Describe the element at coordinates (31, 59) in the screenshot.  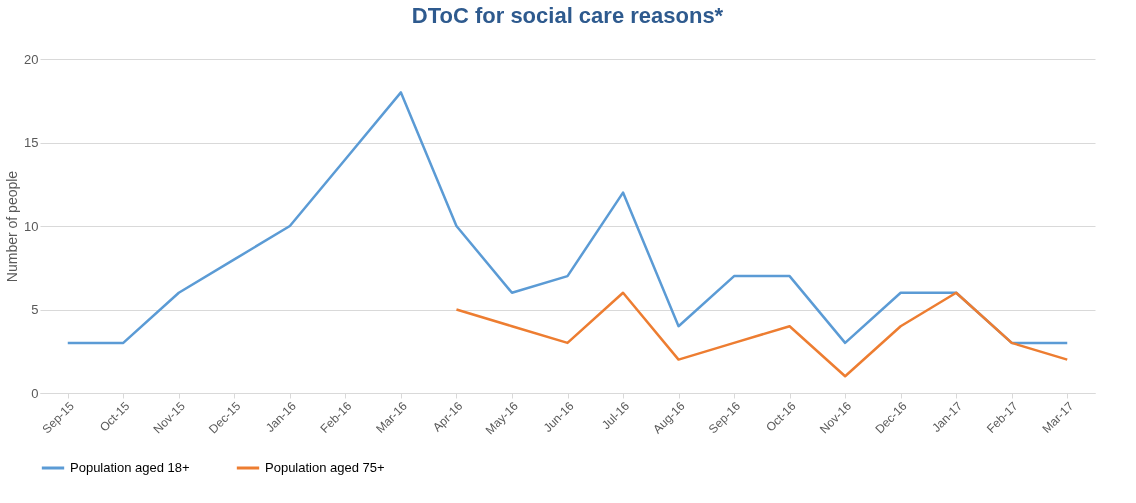
I see `y-tick-label: 20` at that location.